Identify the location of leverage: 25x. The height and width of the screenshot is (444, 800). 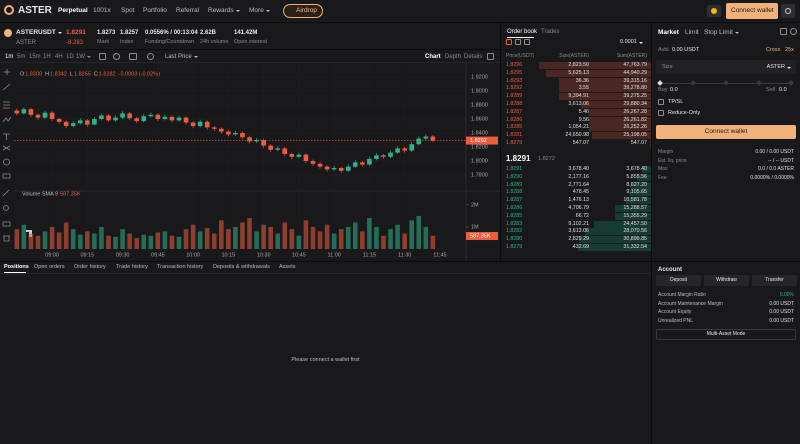
(789, 50).